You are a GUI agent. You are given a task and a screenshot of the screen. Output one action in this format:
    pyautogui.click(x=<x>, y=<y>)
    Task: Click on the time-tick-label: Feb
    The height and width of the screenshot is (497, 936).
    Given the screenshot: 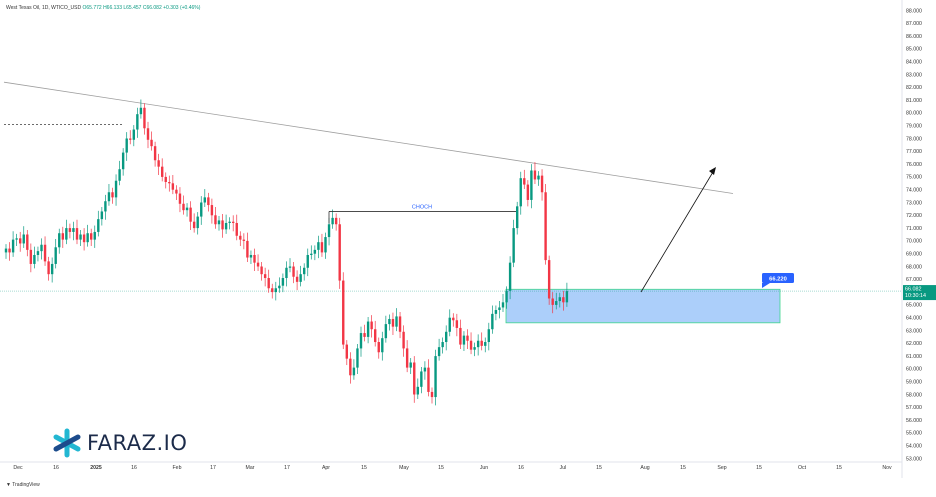 What is the action you would take?
    pyautogui.click(x=177, y=468)
    